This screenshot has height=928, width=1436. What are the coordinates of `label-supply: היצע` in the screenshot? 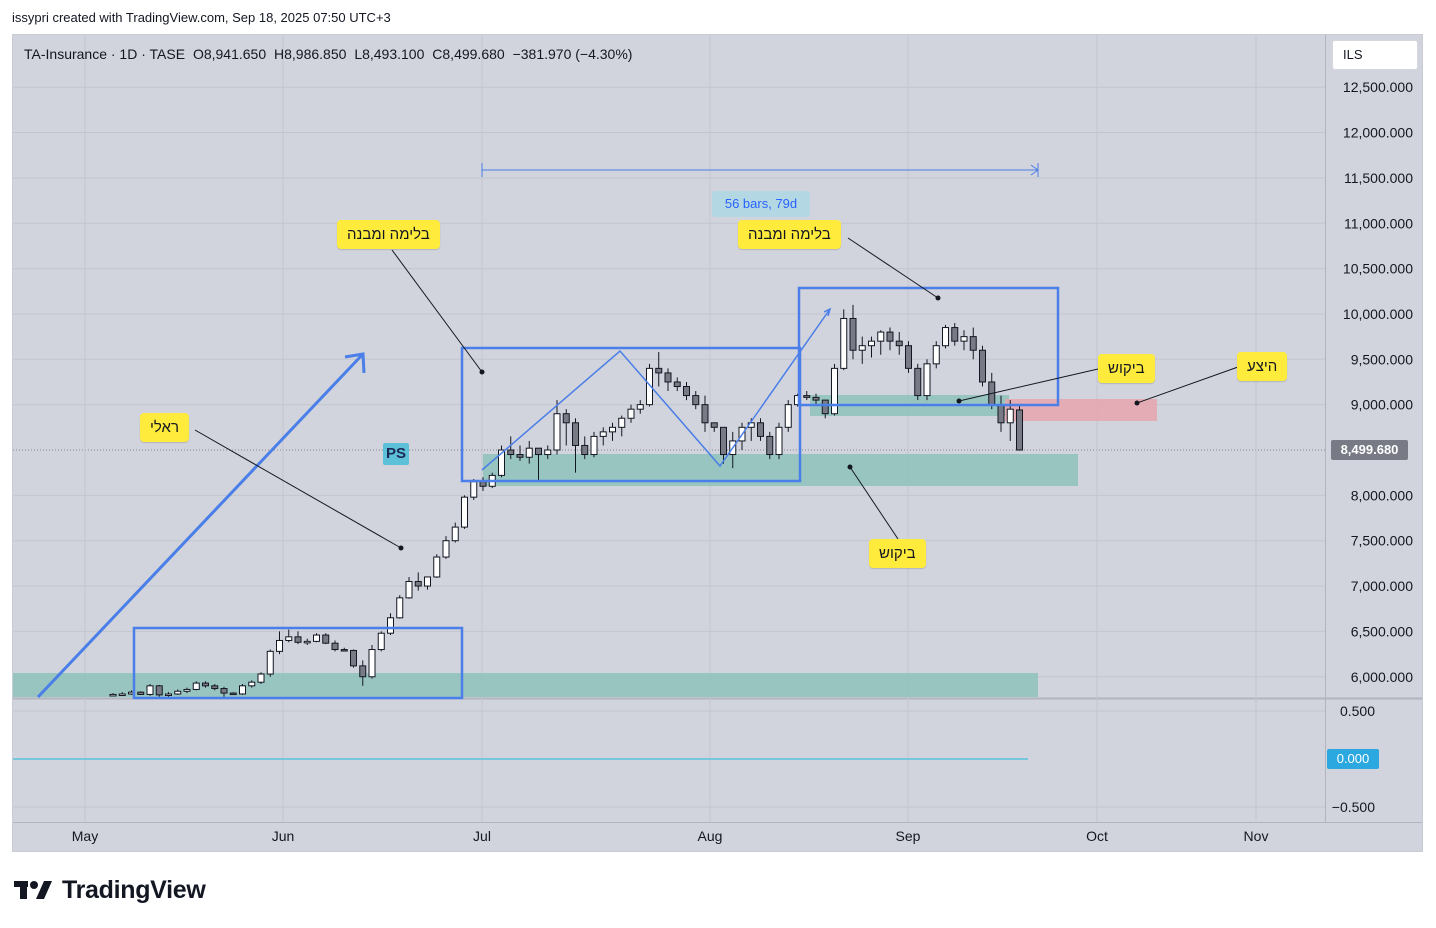 It's located at (1262, 366).